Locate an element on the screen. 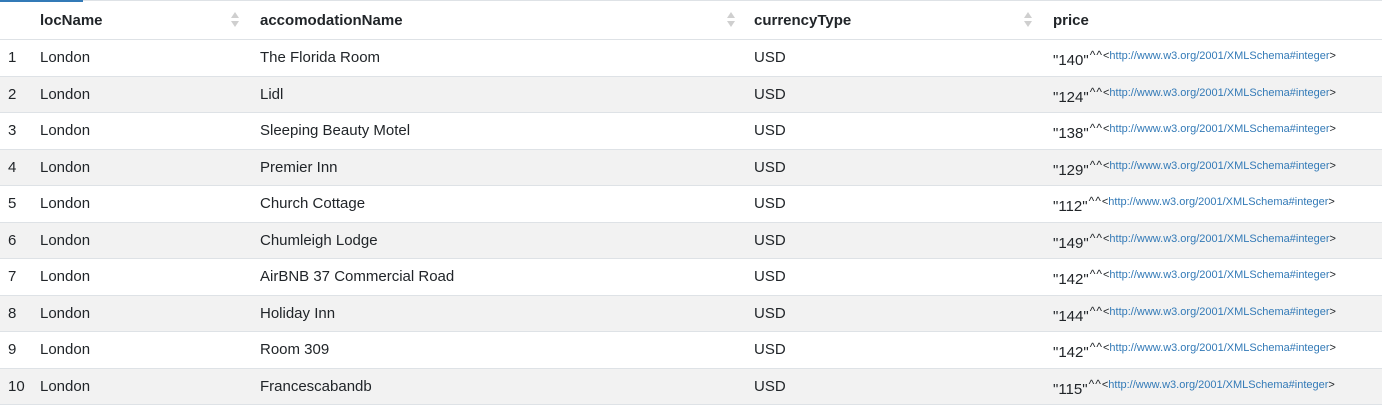  price-literal: "112" is located at coordinates (1070, 207).